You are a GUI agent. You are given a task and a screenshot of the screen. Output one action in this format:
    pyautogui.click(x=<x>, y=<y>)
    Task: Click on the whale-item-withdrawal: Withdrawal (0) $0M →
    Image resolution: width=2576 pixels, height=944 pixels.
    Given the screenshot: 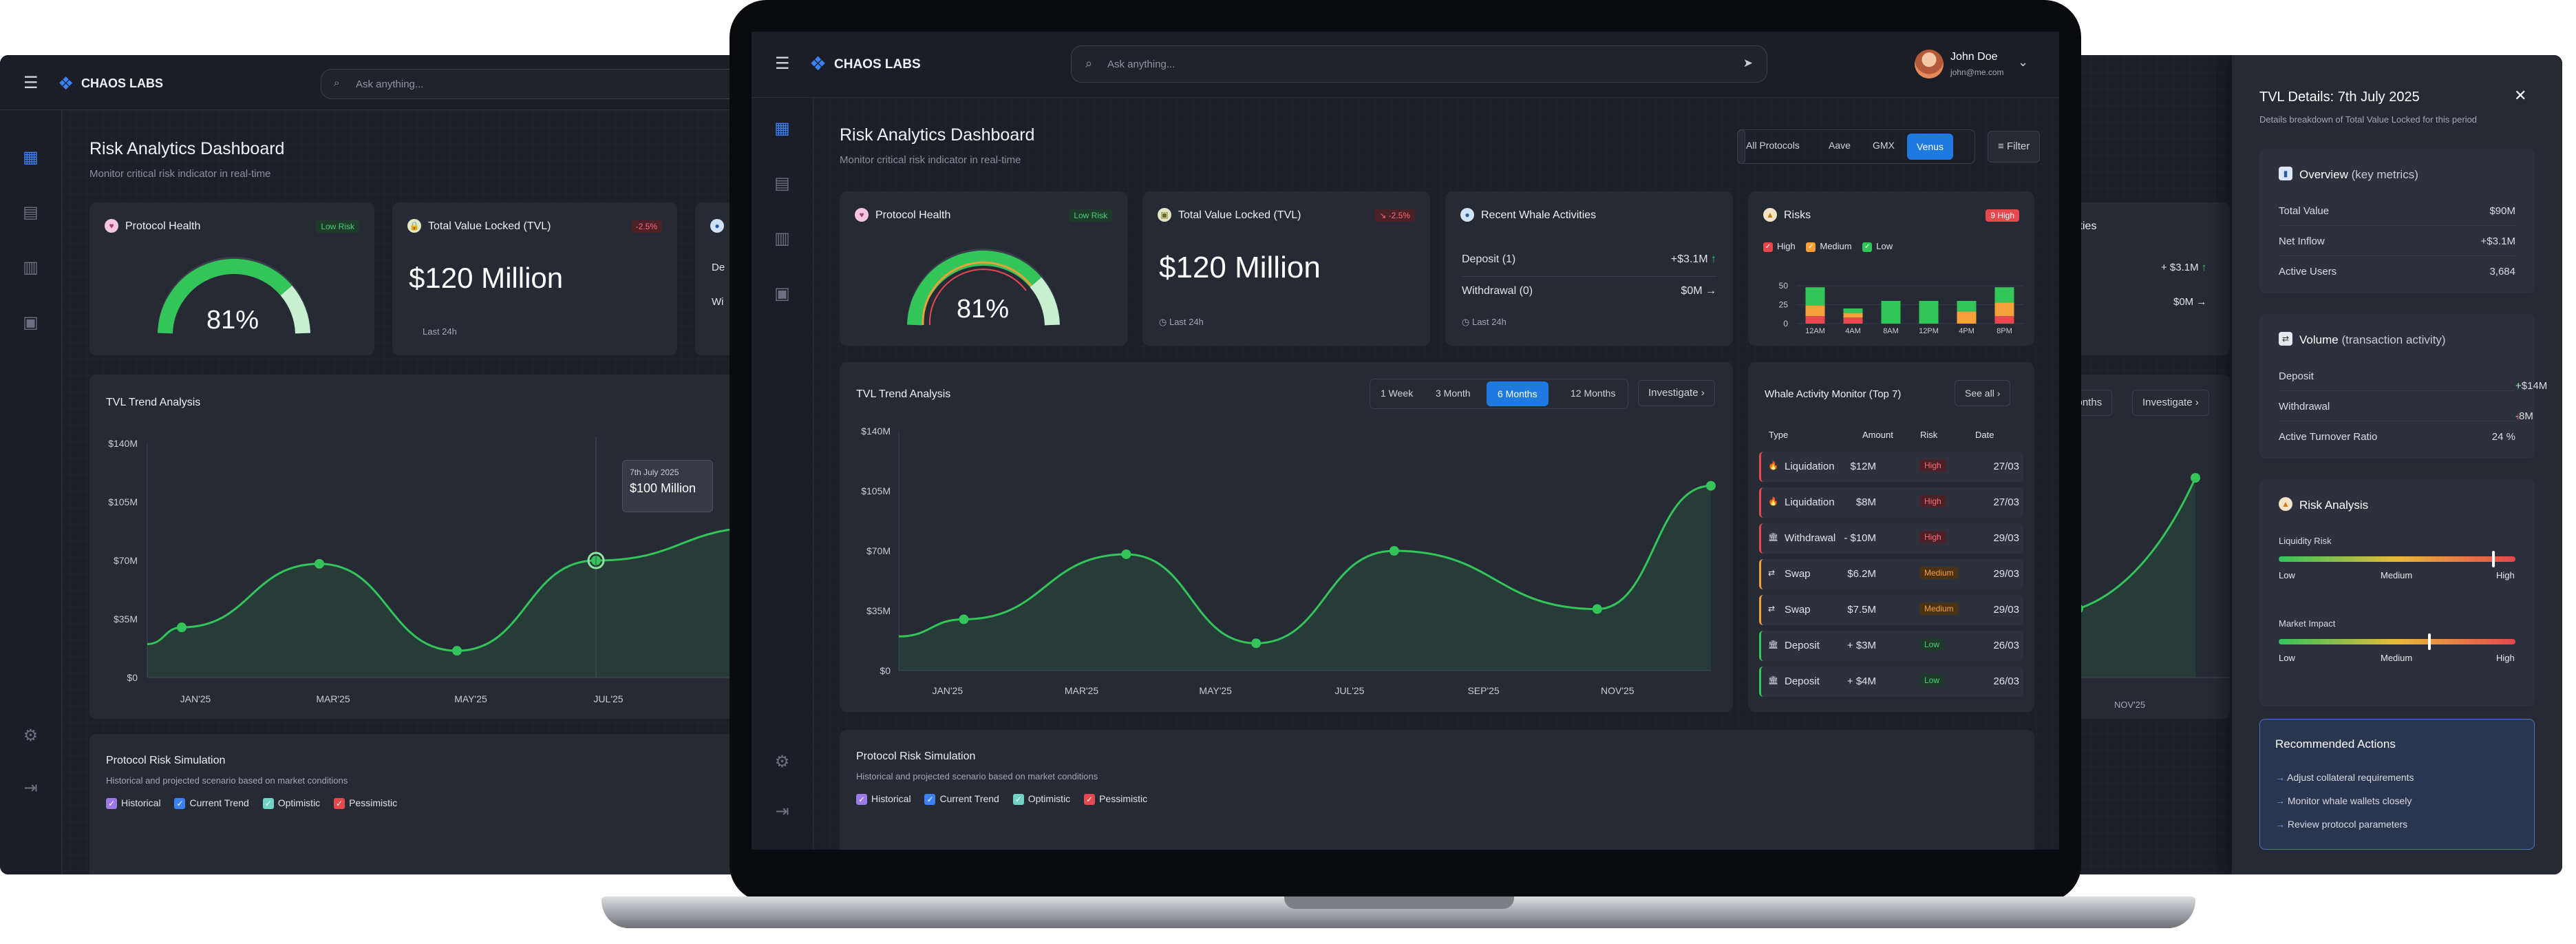 What is the action you would take?
    pyautogui.click(x=1589, y=291)
    